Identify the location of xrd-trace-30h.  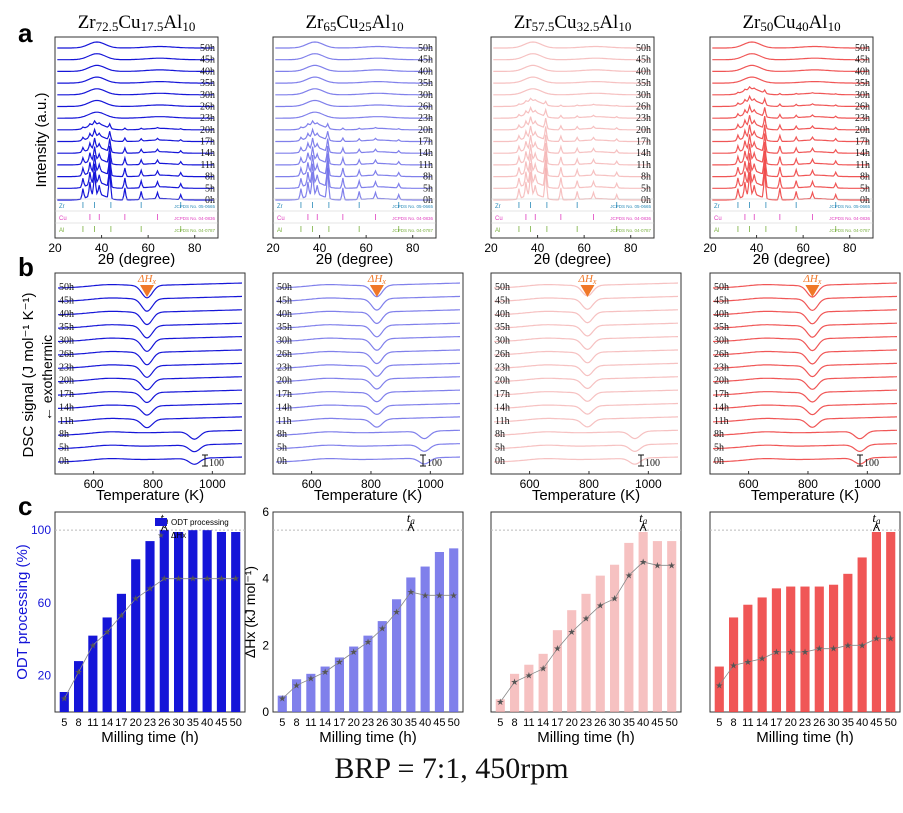
(571, 92).